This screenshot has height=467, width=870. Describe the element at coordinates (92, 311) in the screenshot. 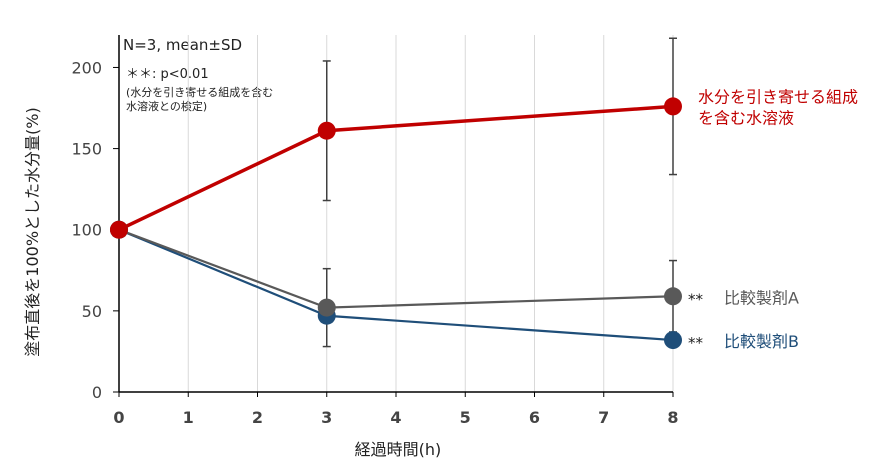

I see `y-tick-label: 50` at that location.